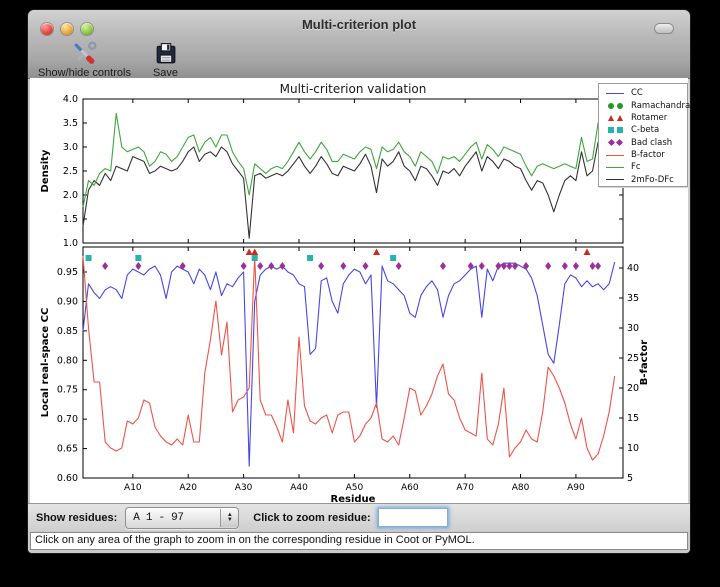 This screenshot has width=720, height=587. What do you see at coordinates (67, 449) in the screenshot?
I see `svg-text: 0.65` at bounding box center [67, 449].